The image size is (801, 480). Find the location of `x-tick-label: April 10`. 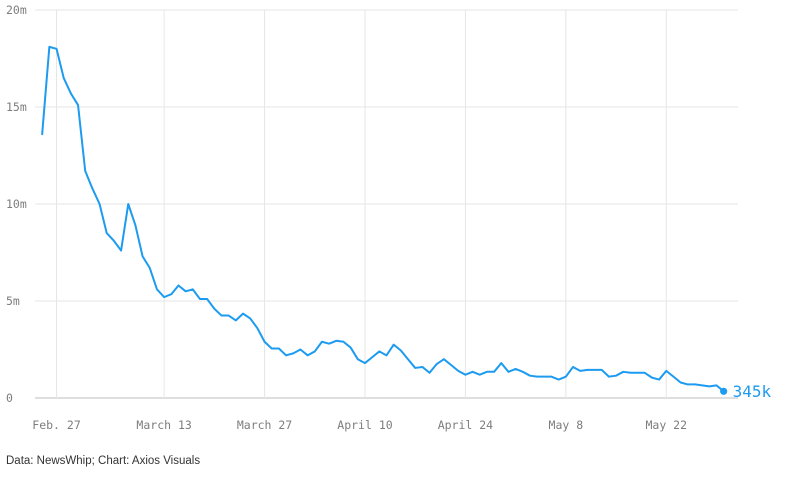

x-tick-label: April 10 is located at coordinates (364, 425).